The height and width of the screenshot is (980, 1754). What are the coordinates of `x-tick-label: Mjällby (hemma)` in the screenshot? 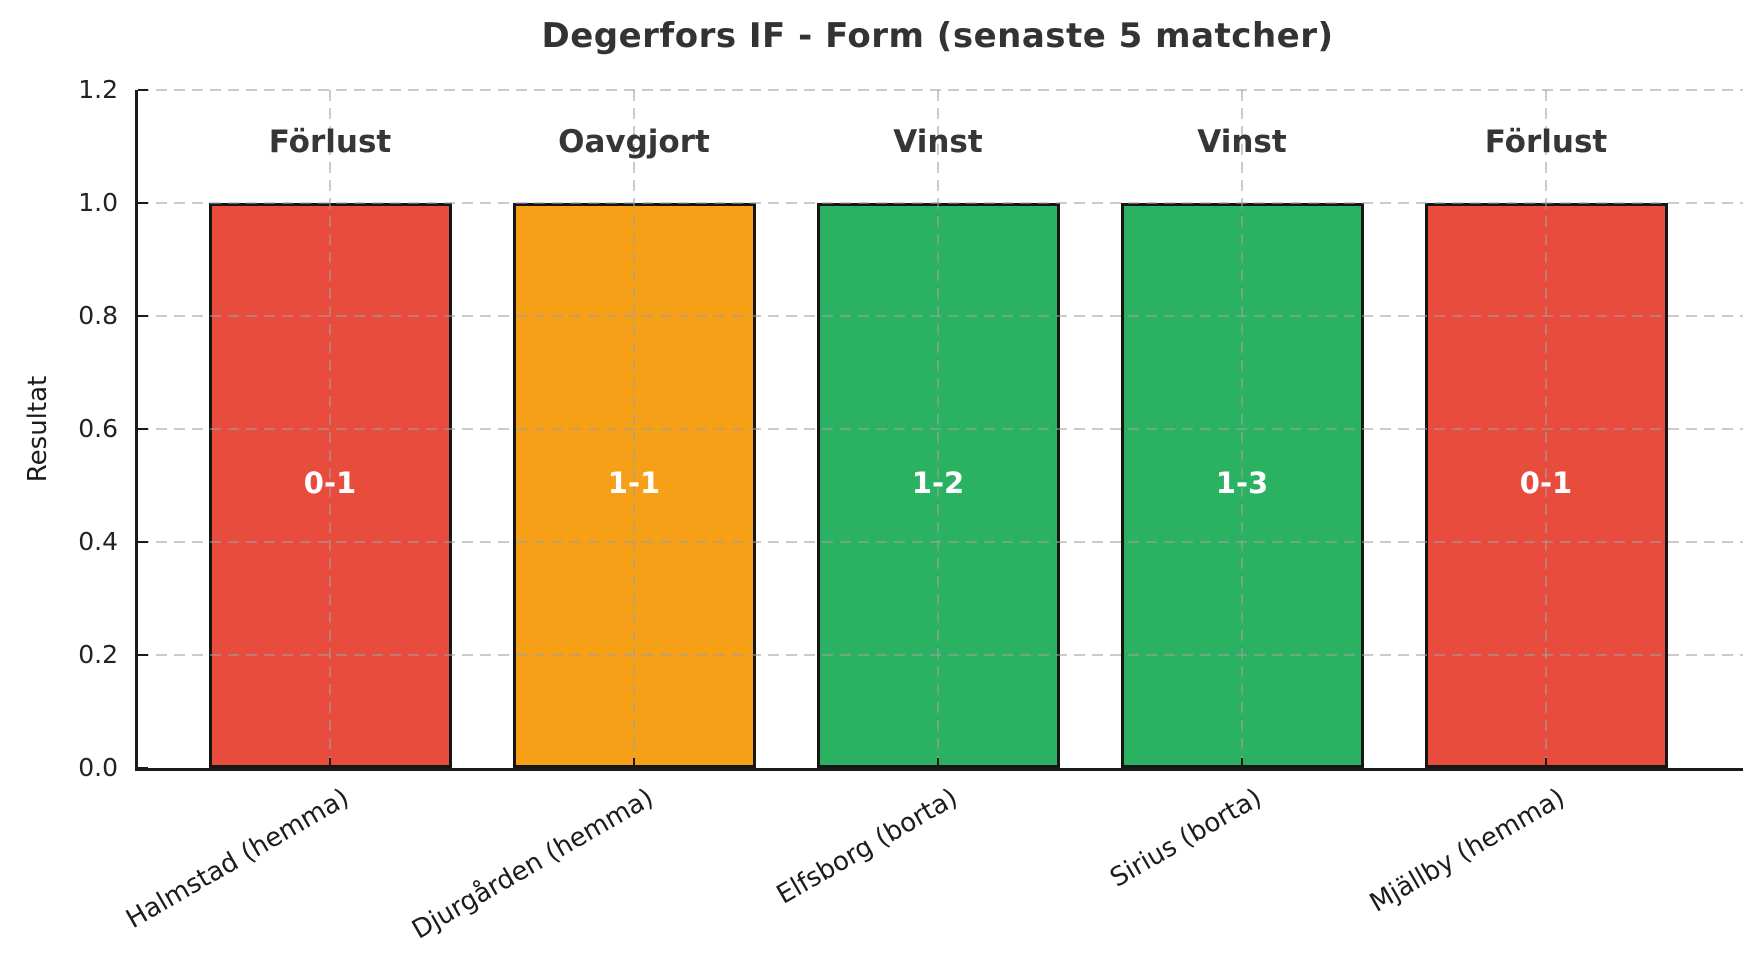 It's located at (1468, 850).